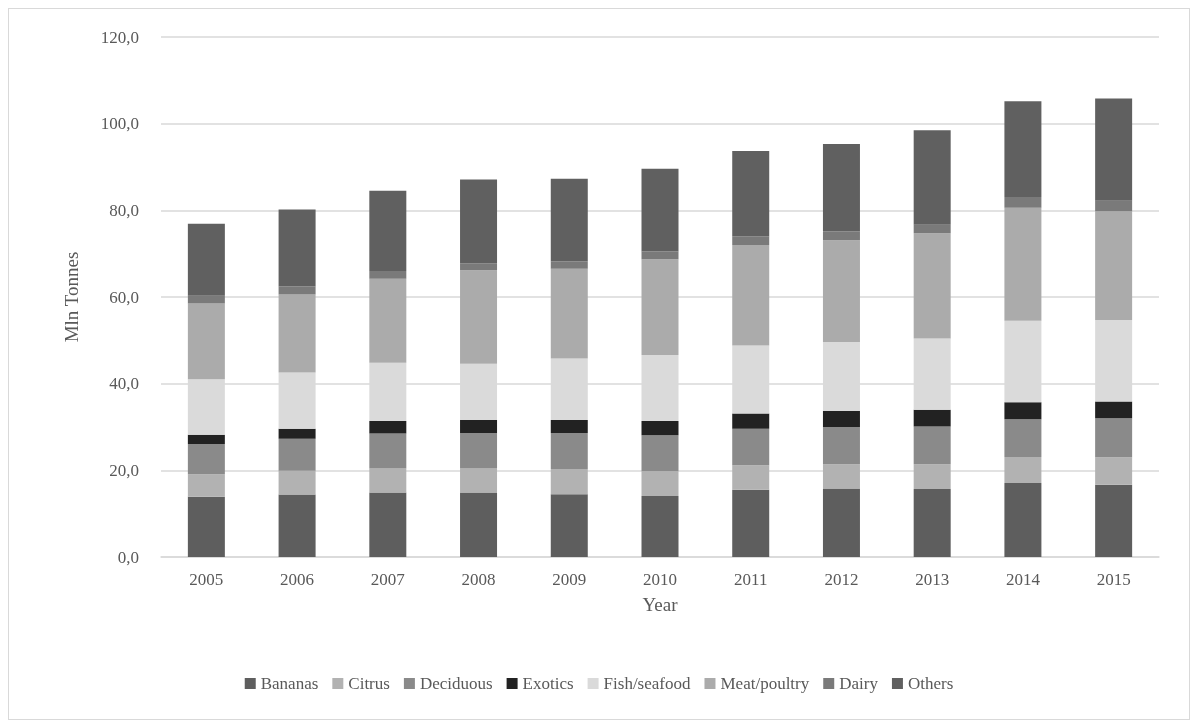 The width and height of the screenshot is (1198, 728). I want to click on x-tick-label: 2013, so click(932, 579).